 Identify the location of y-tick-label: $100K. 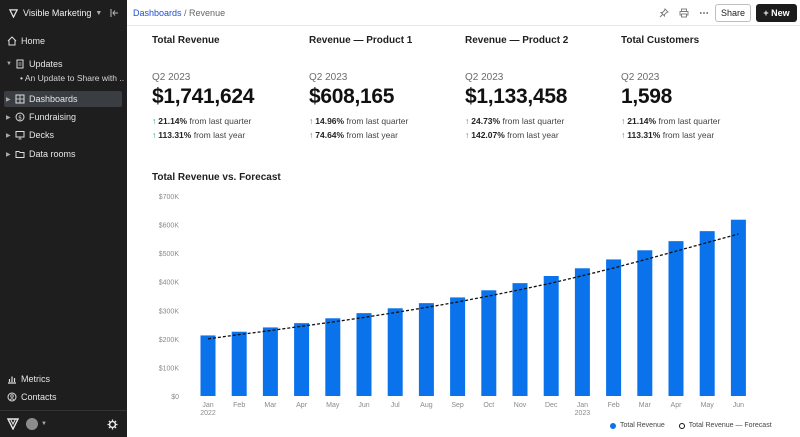
(169, 368).